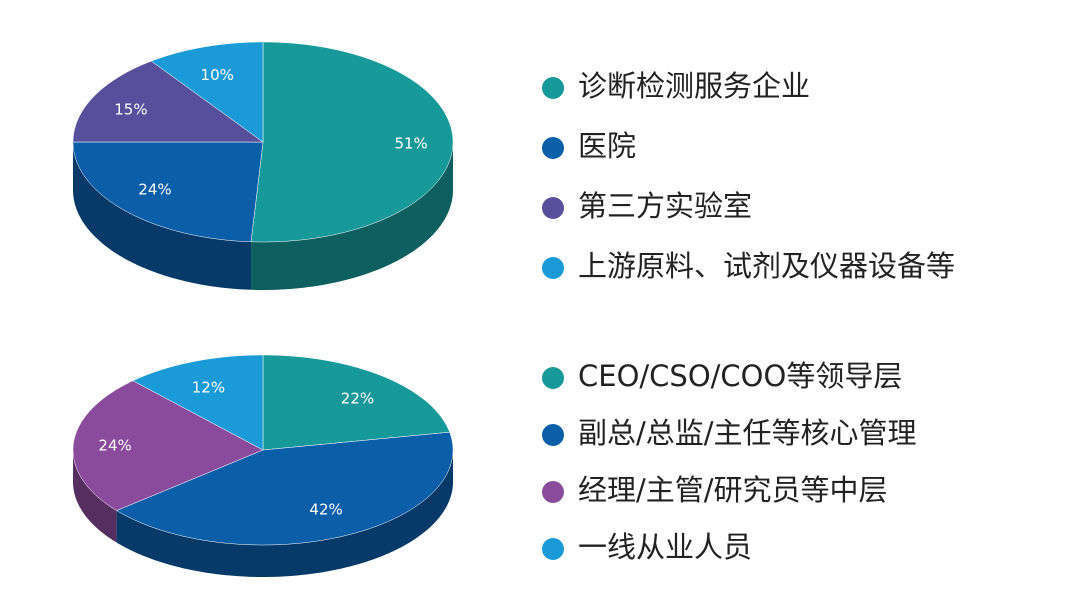  Describe the element at coordinates (410, 144) in the screenshot. I see `value-label: 51%` at that location.